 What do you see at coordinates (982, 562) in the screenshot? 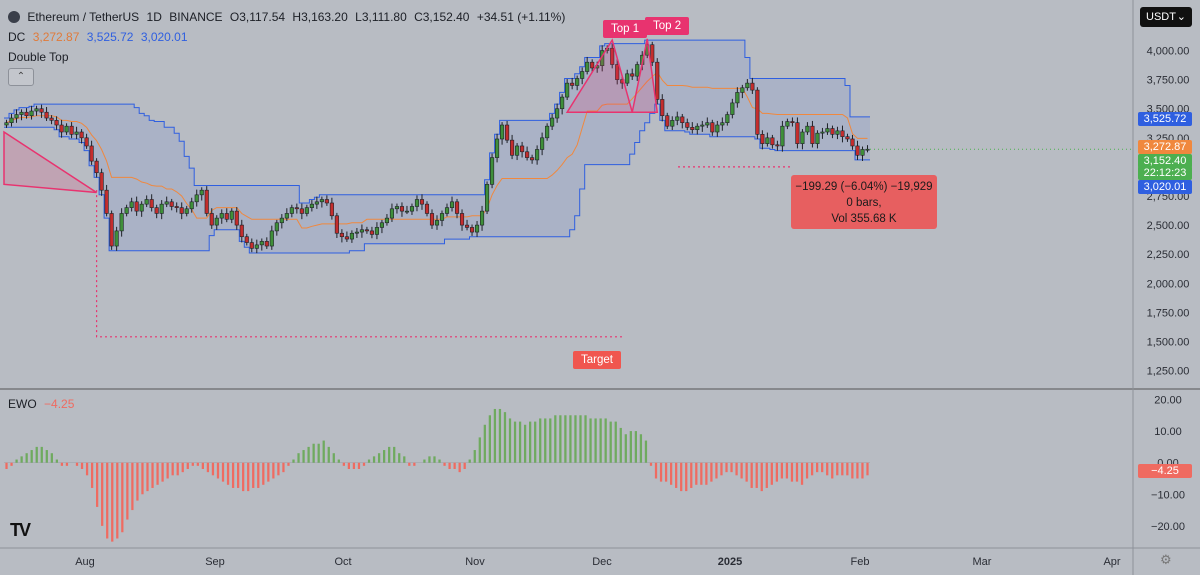
I see `time-tick-label: Mar` at bounding box center [982, 562].